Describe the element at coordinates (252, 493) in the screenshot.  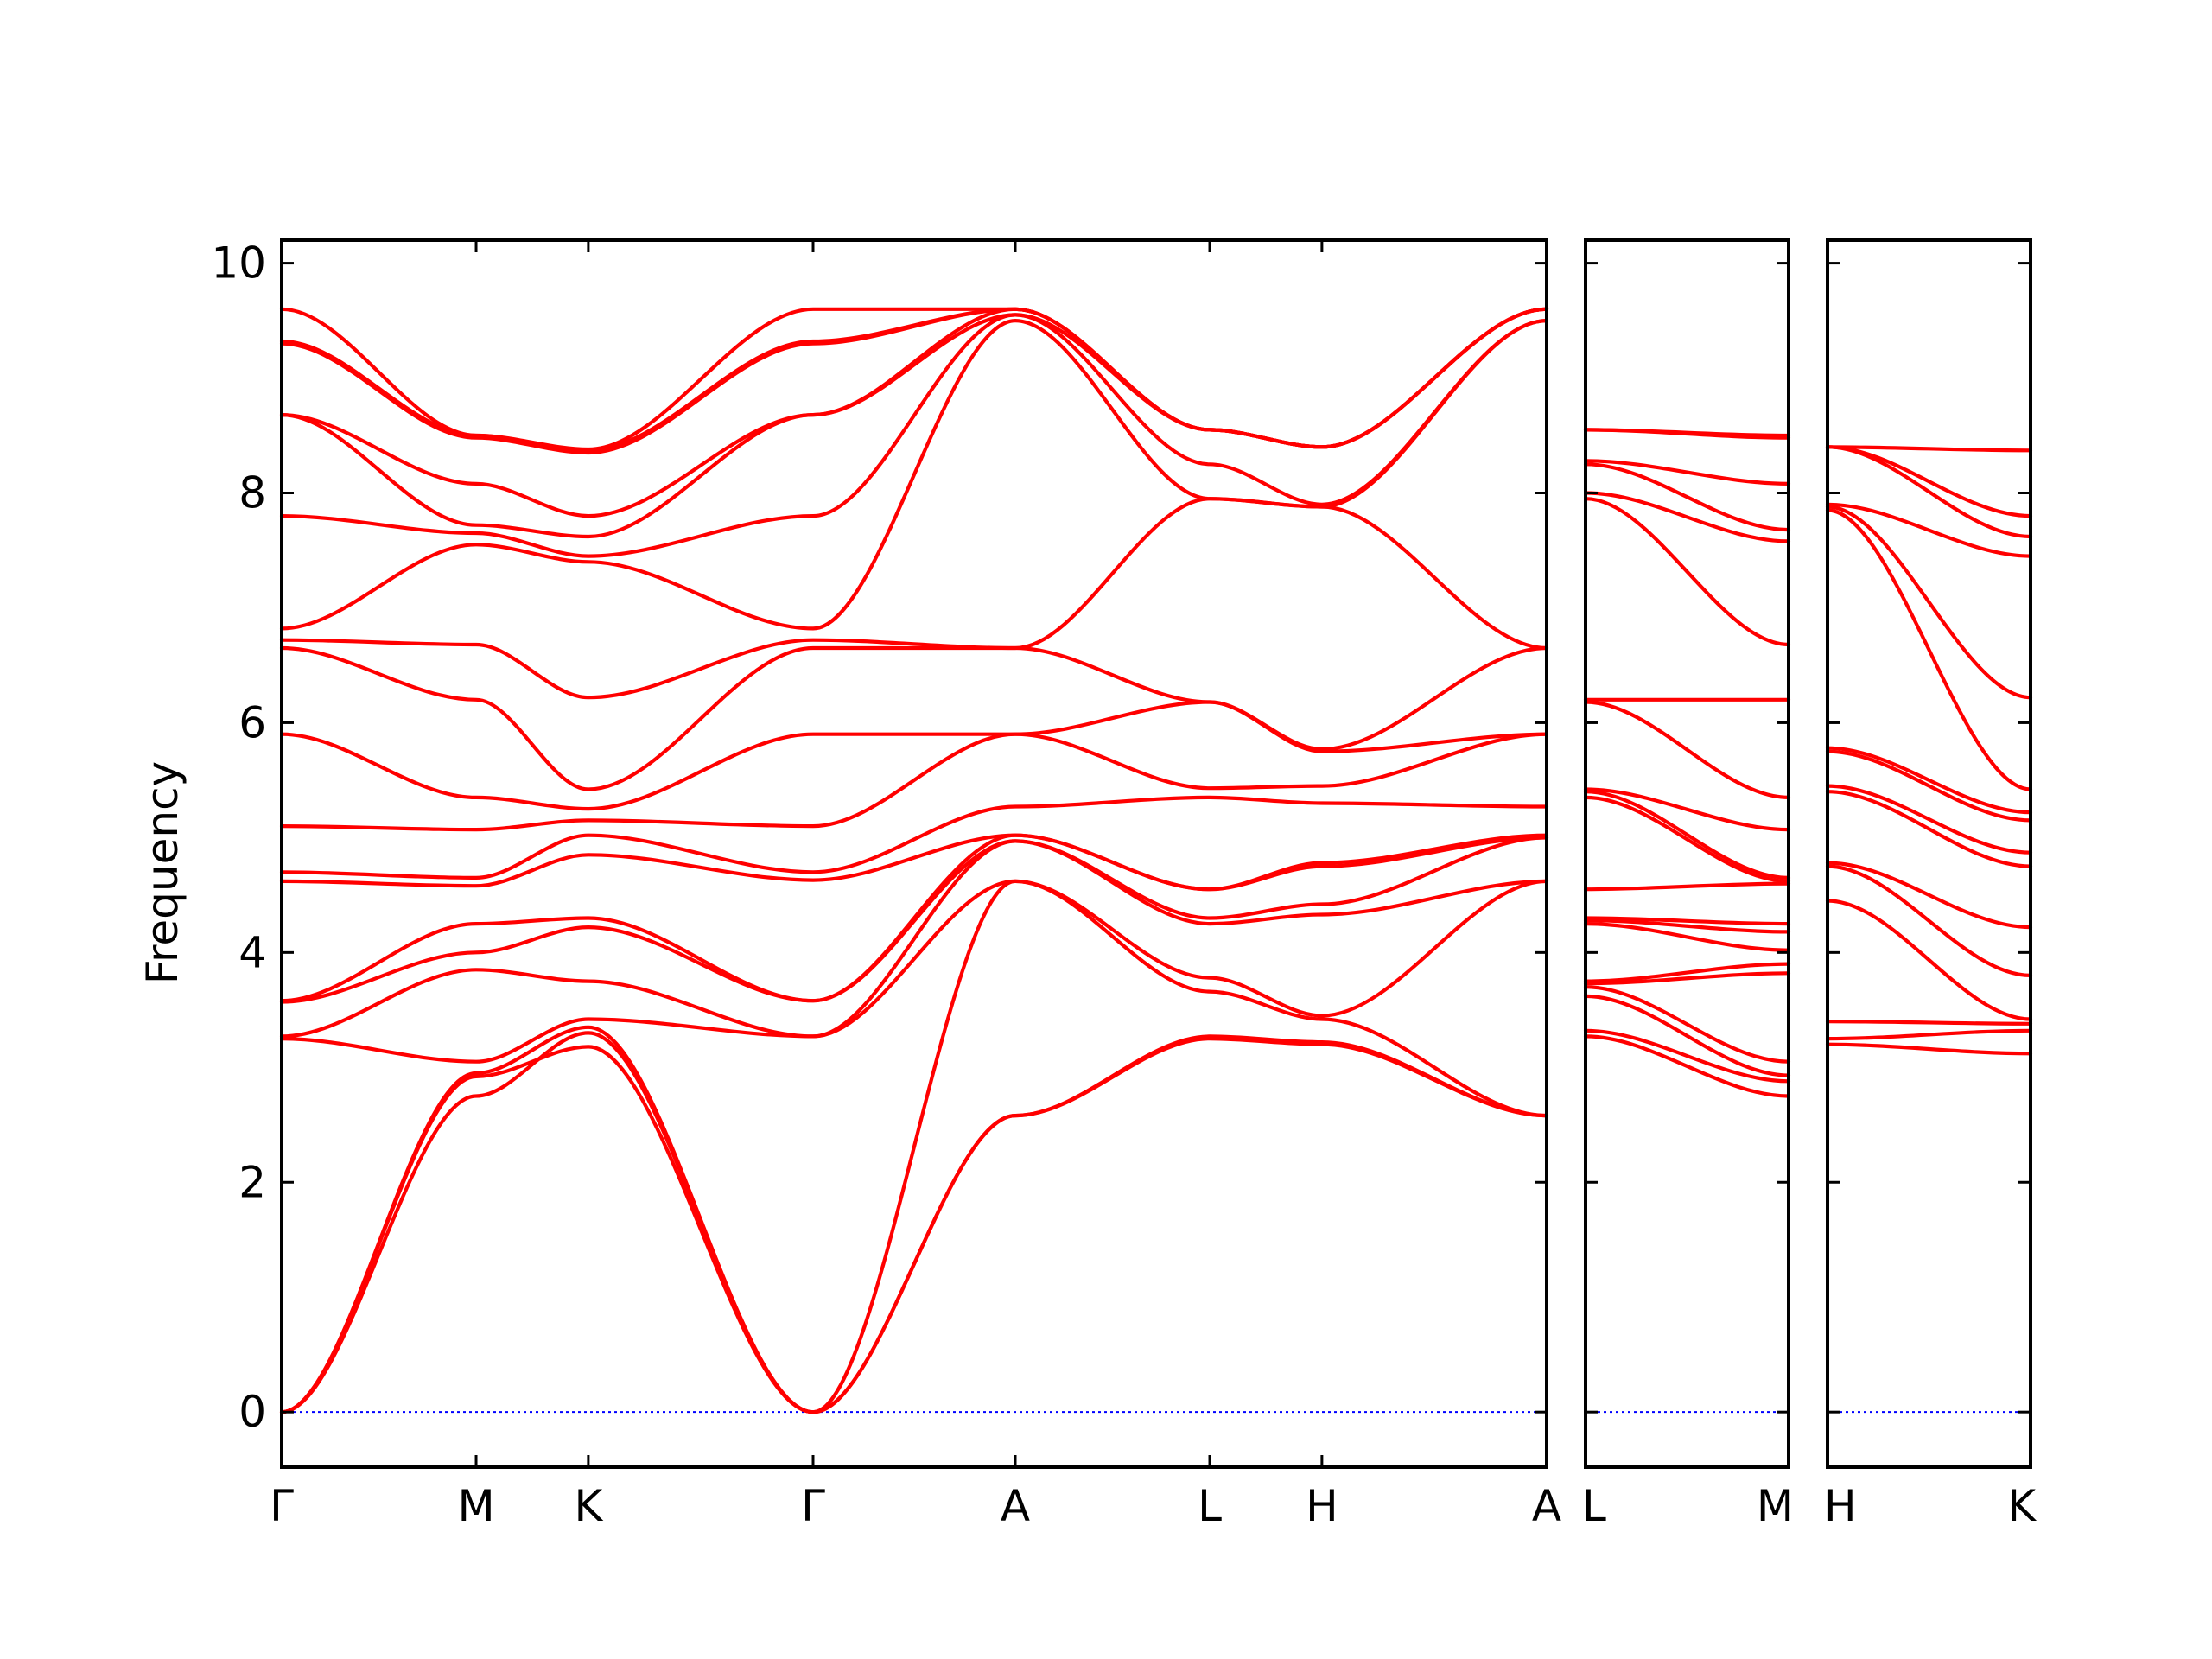
I see `y-tick-label: 8` at that location.